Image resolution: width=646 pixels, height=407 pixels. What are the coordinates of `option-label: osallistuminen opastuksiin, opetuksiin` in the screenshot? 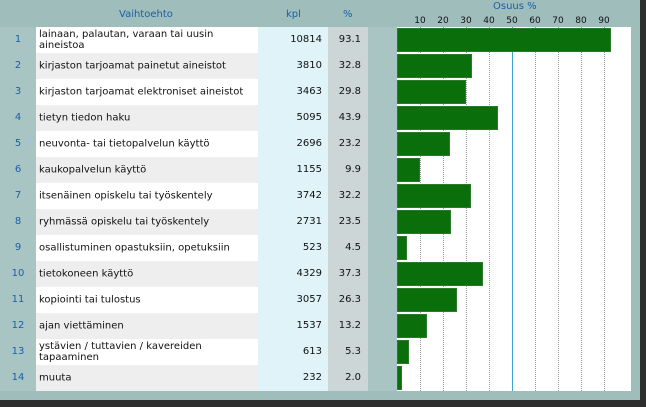 It's located at (147, 248).